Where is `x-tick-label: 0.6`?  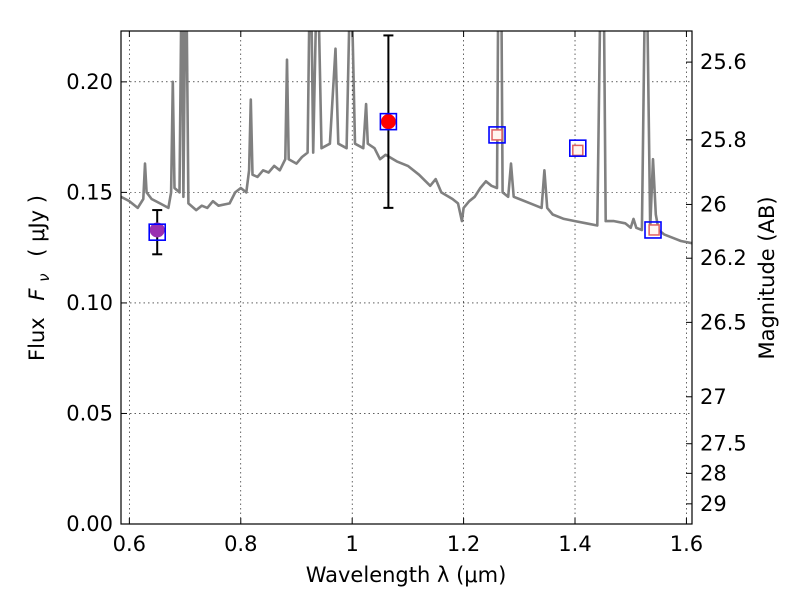
x-tick-label: 0.6 is located at coordinates (129, 544).